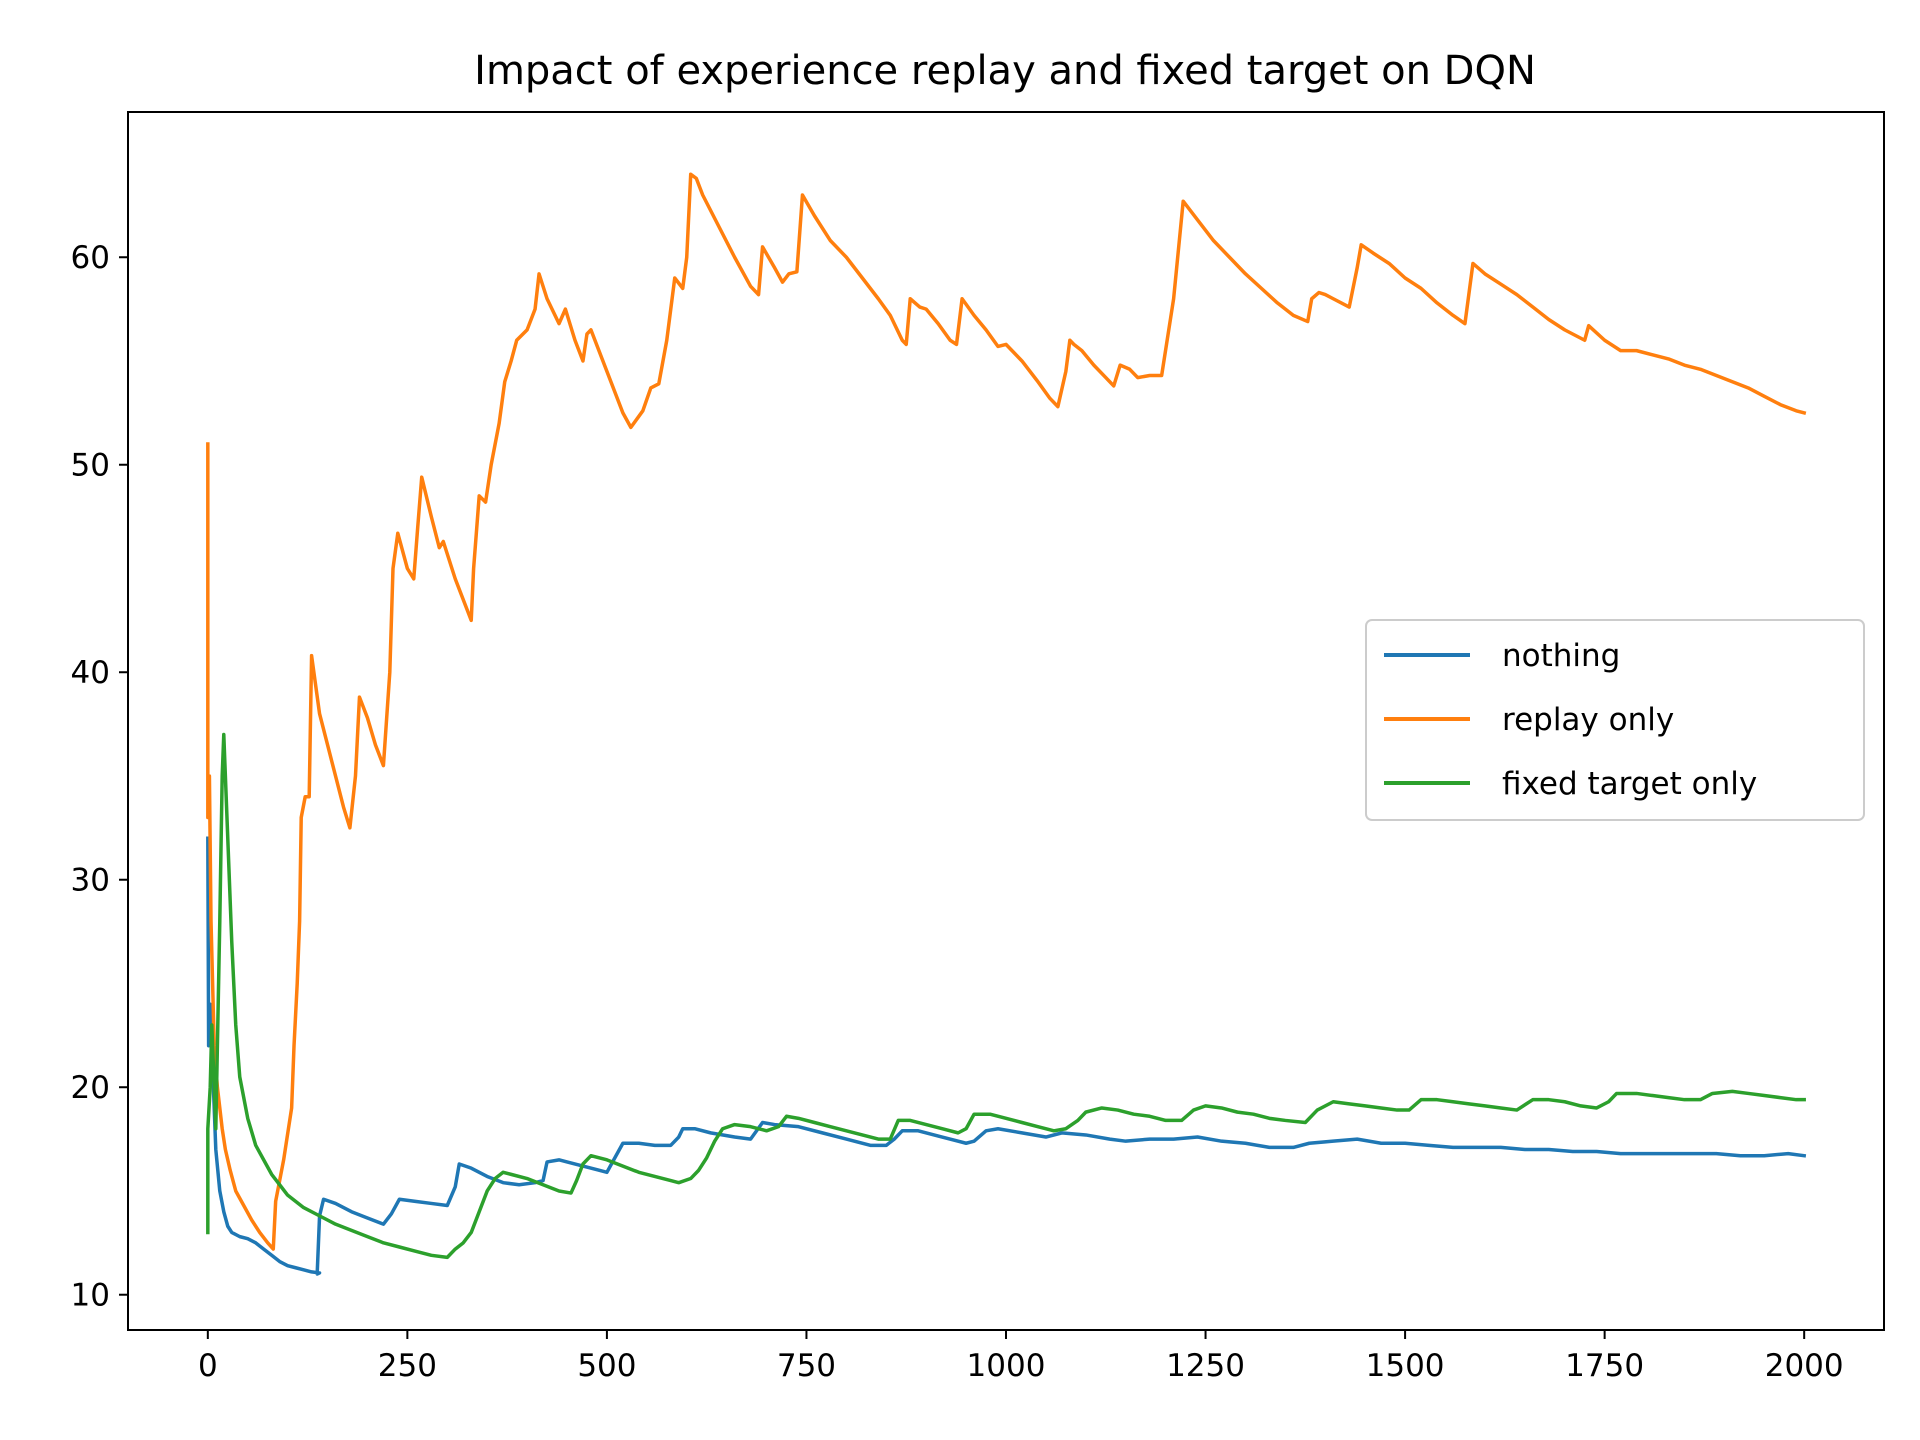 This screenshot has width=1920, height=1440. What do you see at coordinates (1405, 1366) in the screenshot?
I see `x-tick-label: 1500` at bounding box center [1405, 1366].